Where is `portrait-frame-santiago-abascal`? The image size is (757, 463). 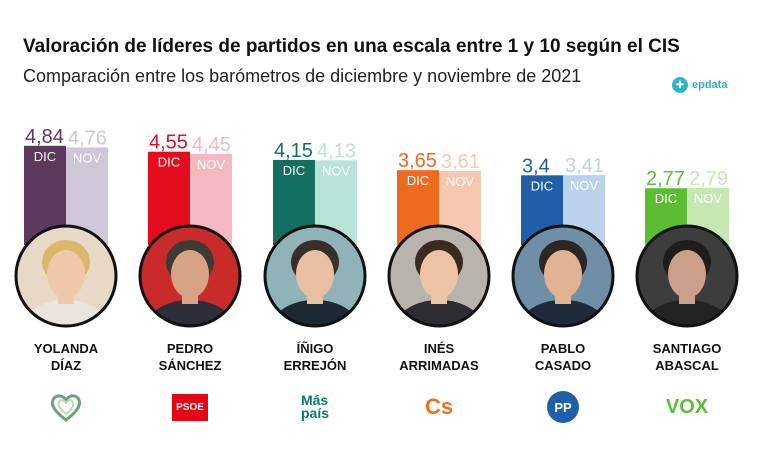
portrait-frame-santiago-abascal is located at coordinates (687, 276).